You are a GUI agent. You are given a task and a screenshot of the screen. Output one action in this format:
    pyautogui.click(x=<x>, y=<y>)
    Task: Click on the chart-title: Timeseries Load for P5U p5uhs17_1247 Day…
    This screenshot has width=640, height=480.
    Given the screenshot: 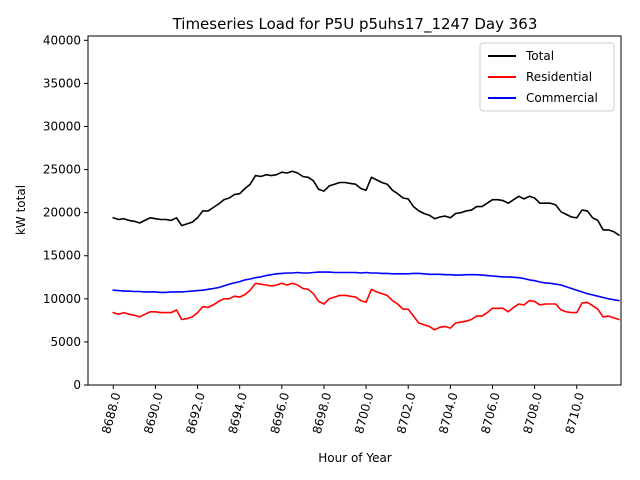 What is the action you would take?
    pyautogui.click(x=355, y=24)
    